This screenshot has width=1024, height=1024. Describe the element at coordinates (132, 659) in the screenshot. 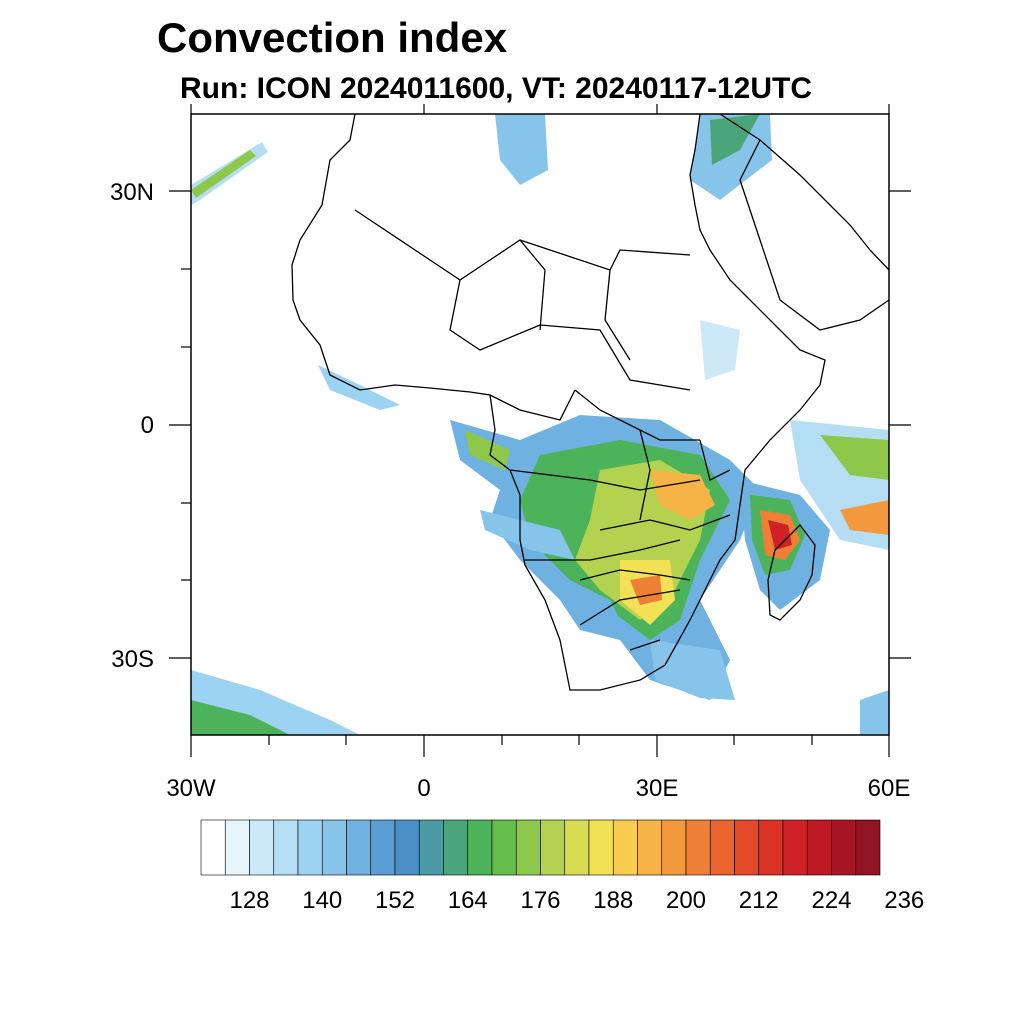

I see `y-tick-label: 30S` at that location.